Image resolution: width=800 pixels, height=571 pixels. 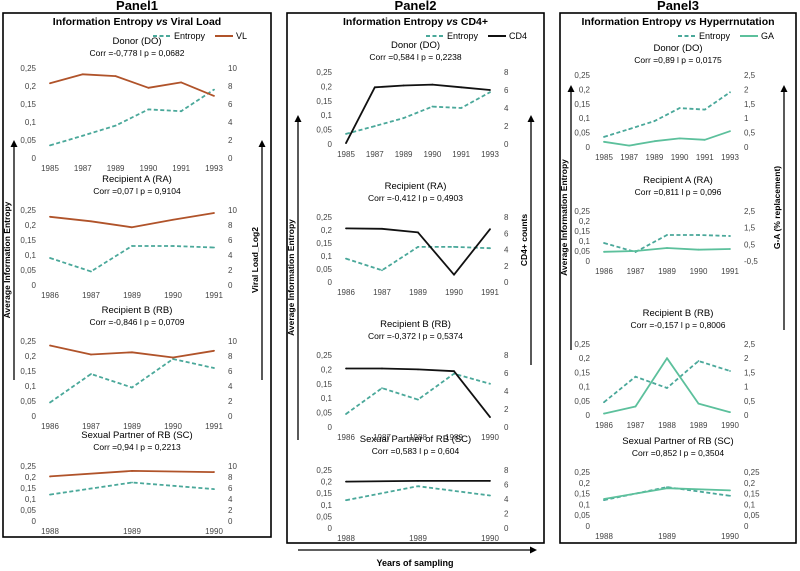 I want to click on y-right-tick-label: 2,5, so click(x=750, y=75).